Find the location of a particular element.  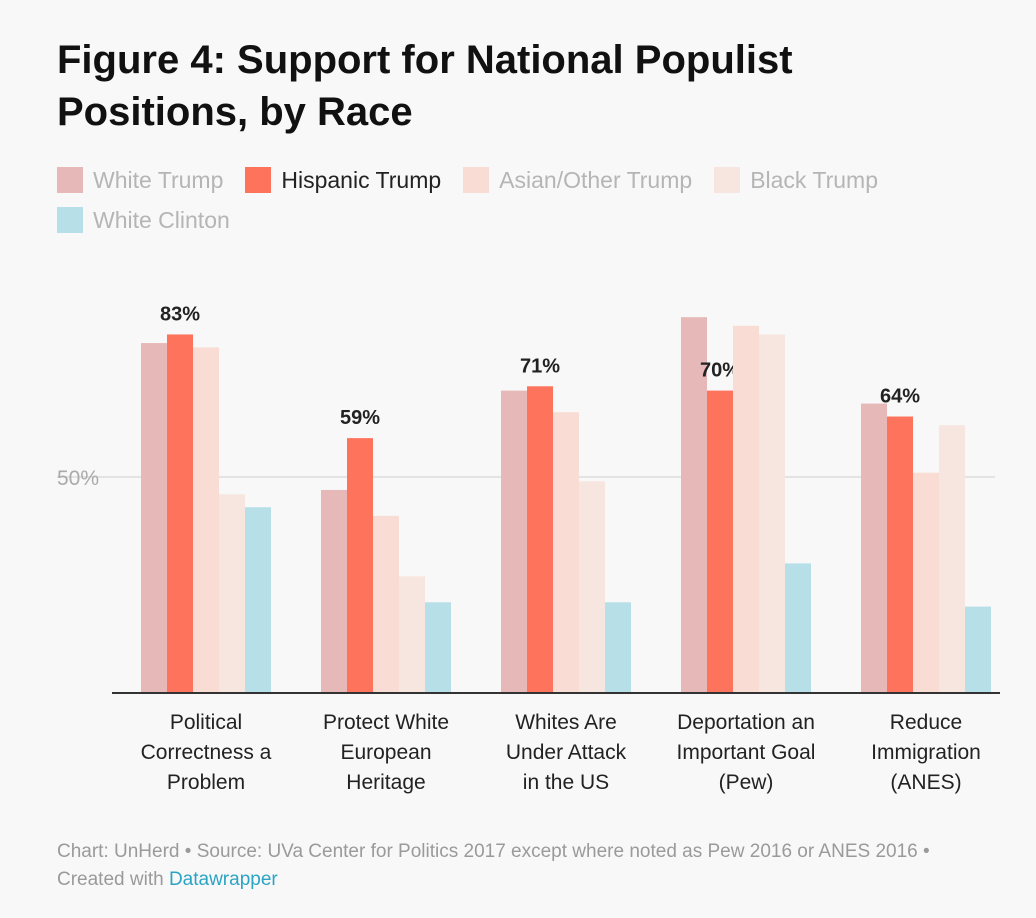

legend-item: White Clinton is located at coordinates (143, 220).